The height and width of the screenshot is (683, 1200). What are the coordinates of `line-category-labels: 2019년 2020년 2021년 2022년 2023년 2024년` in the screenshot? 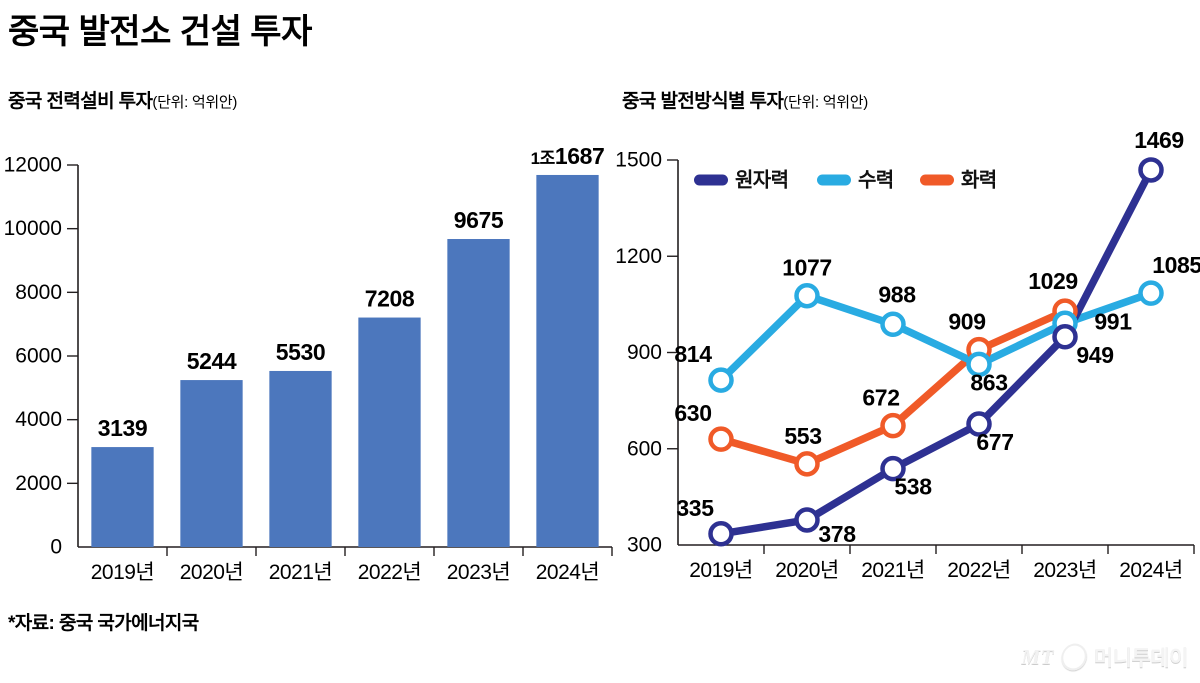 It's located at (936, 570).